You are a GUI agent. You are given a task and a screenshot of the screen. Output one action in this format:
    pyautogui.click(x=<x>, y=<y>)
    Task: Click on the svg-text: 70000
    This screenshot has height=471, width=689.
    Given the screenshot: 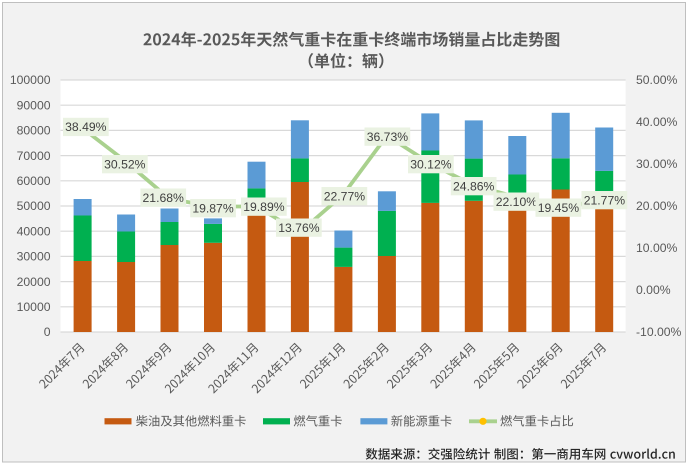 What is the action you would take?
    pyautogui.click(x=34, y=156)
    